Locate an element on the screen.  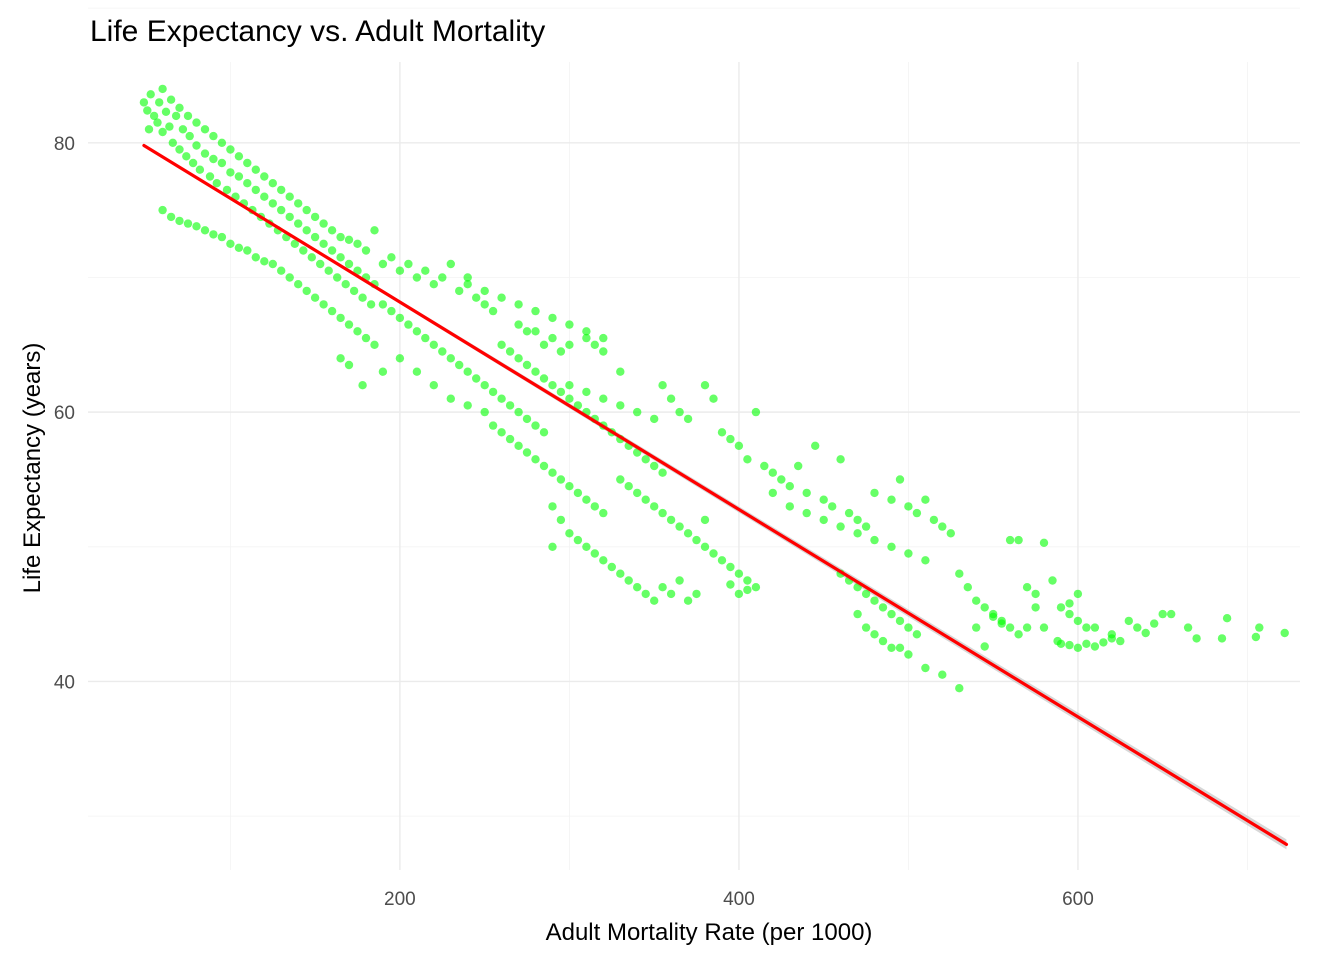
x-axis-title: Adult Mortality Rate (per 1000) is located at coordinates (709, 932).